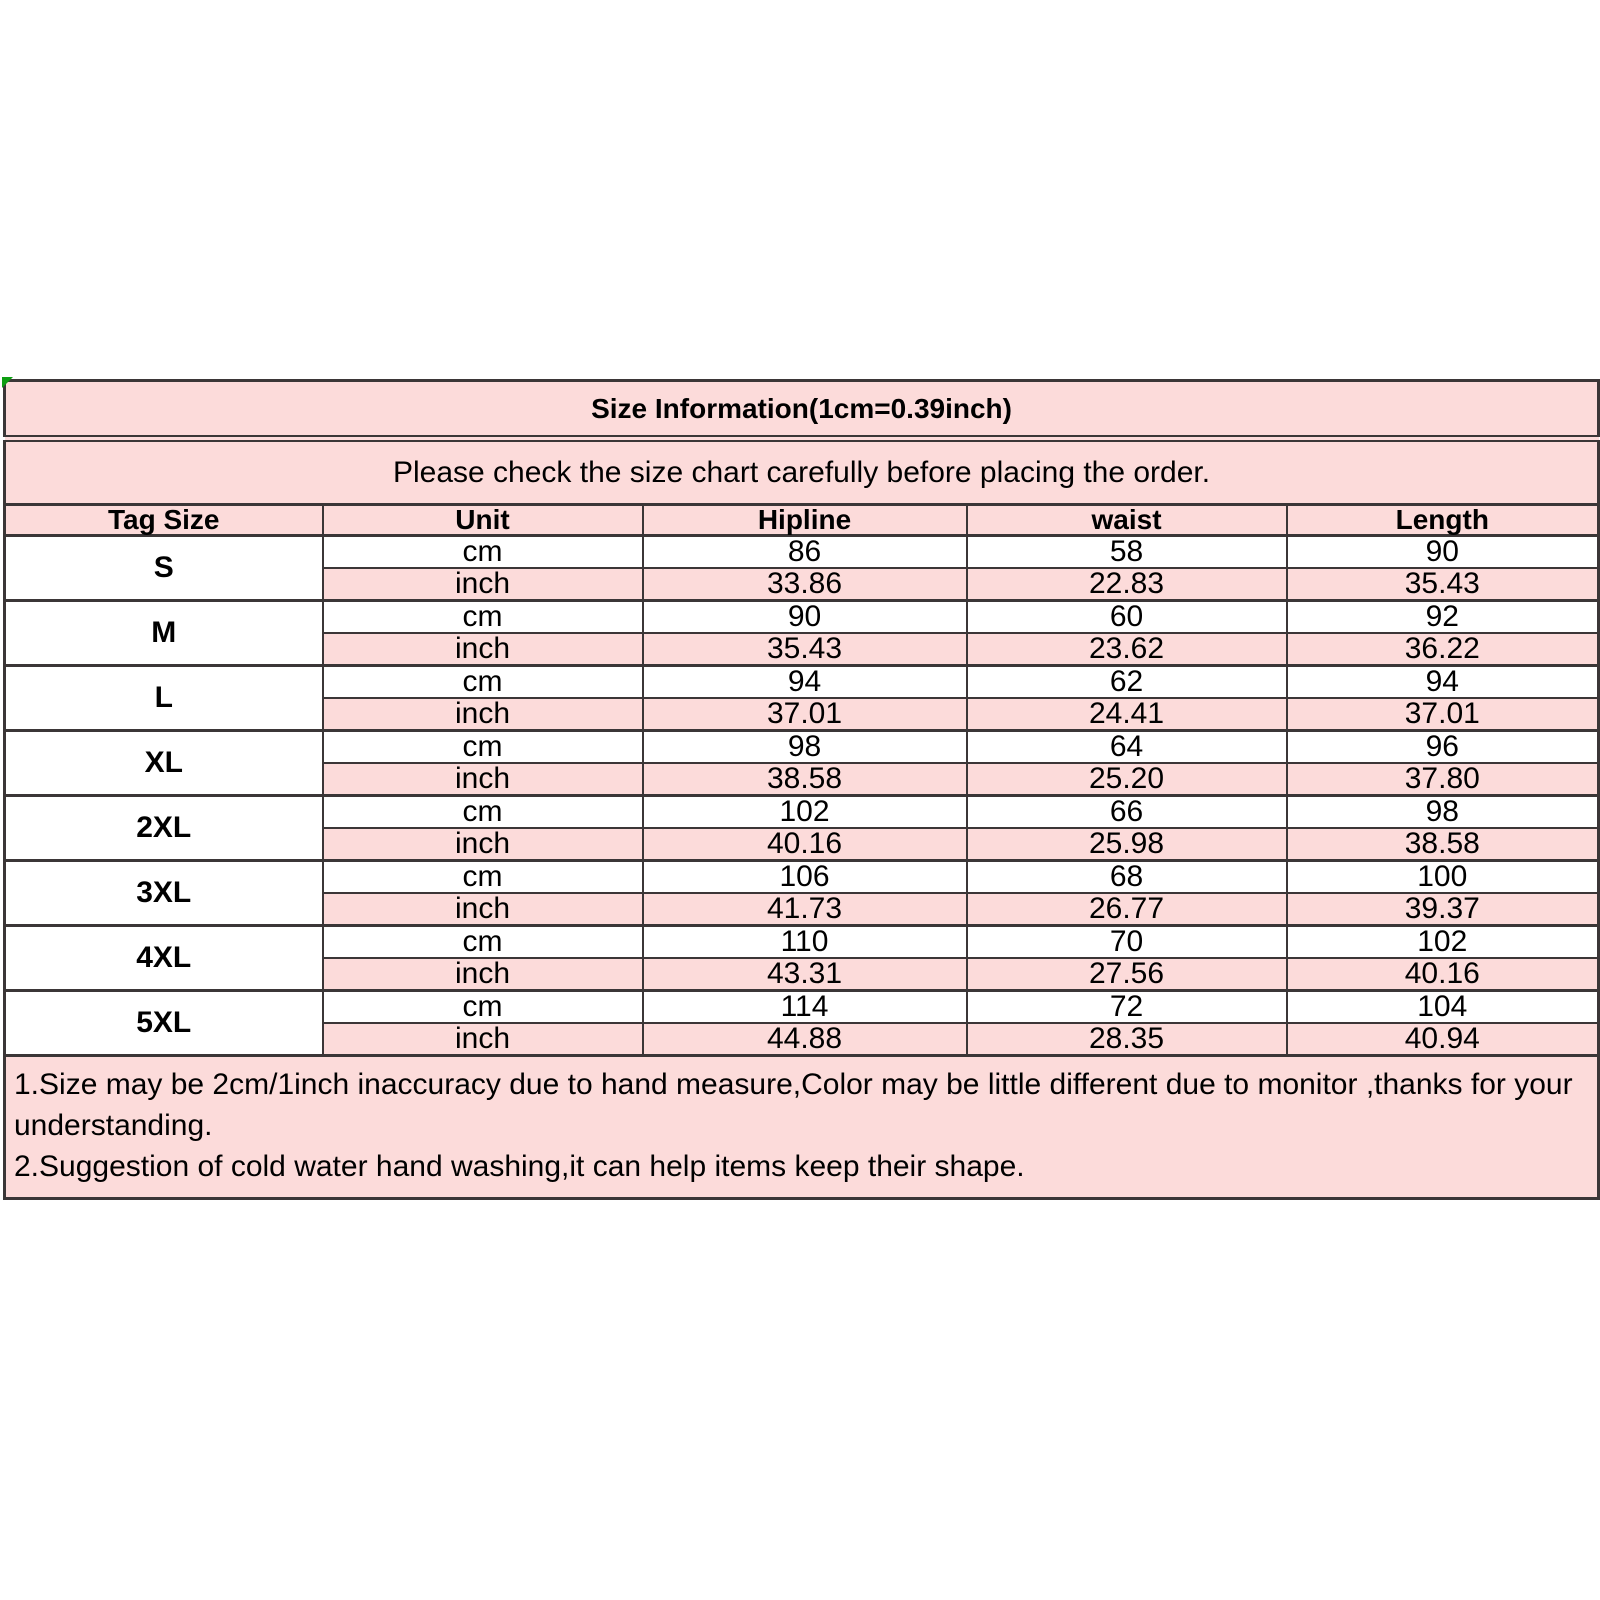 Image resolution: width=1600 pixels, height=1600 pixels. What do you see at coordinates (804, 551) in the screenshot?
I see `hipline-value: 86` at bounding box center [804, 551].